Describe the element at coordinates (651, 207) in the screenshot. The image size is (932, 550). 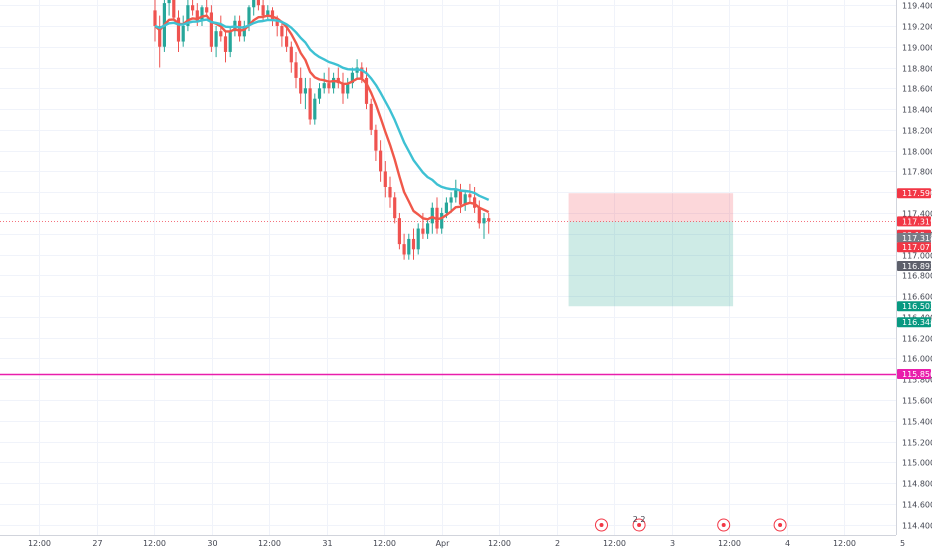
I see `position-risk-zone` at that location.